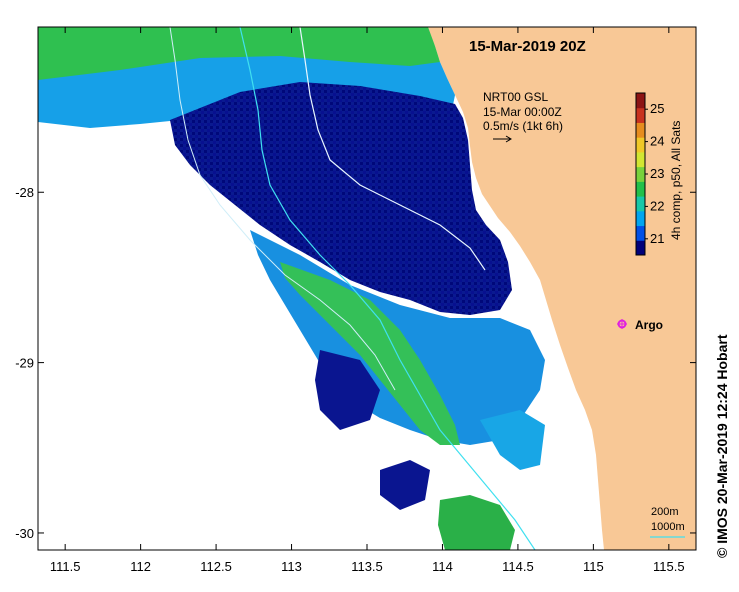 This screenshot has height=592, width=739. What do you see at coordinates (622, 324) in the screenshot?
I see `argo-float-marker` at bounding box center [622, 324].